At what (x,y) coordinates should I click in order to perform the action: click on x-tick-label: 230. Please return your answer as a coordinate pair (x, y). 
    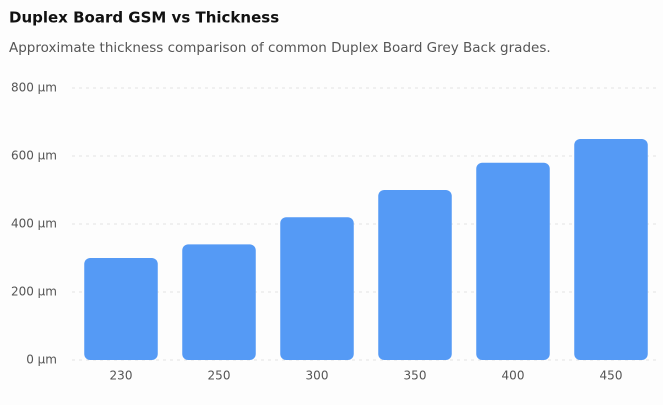
    Looking at the image, I should click on (121, 376).